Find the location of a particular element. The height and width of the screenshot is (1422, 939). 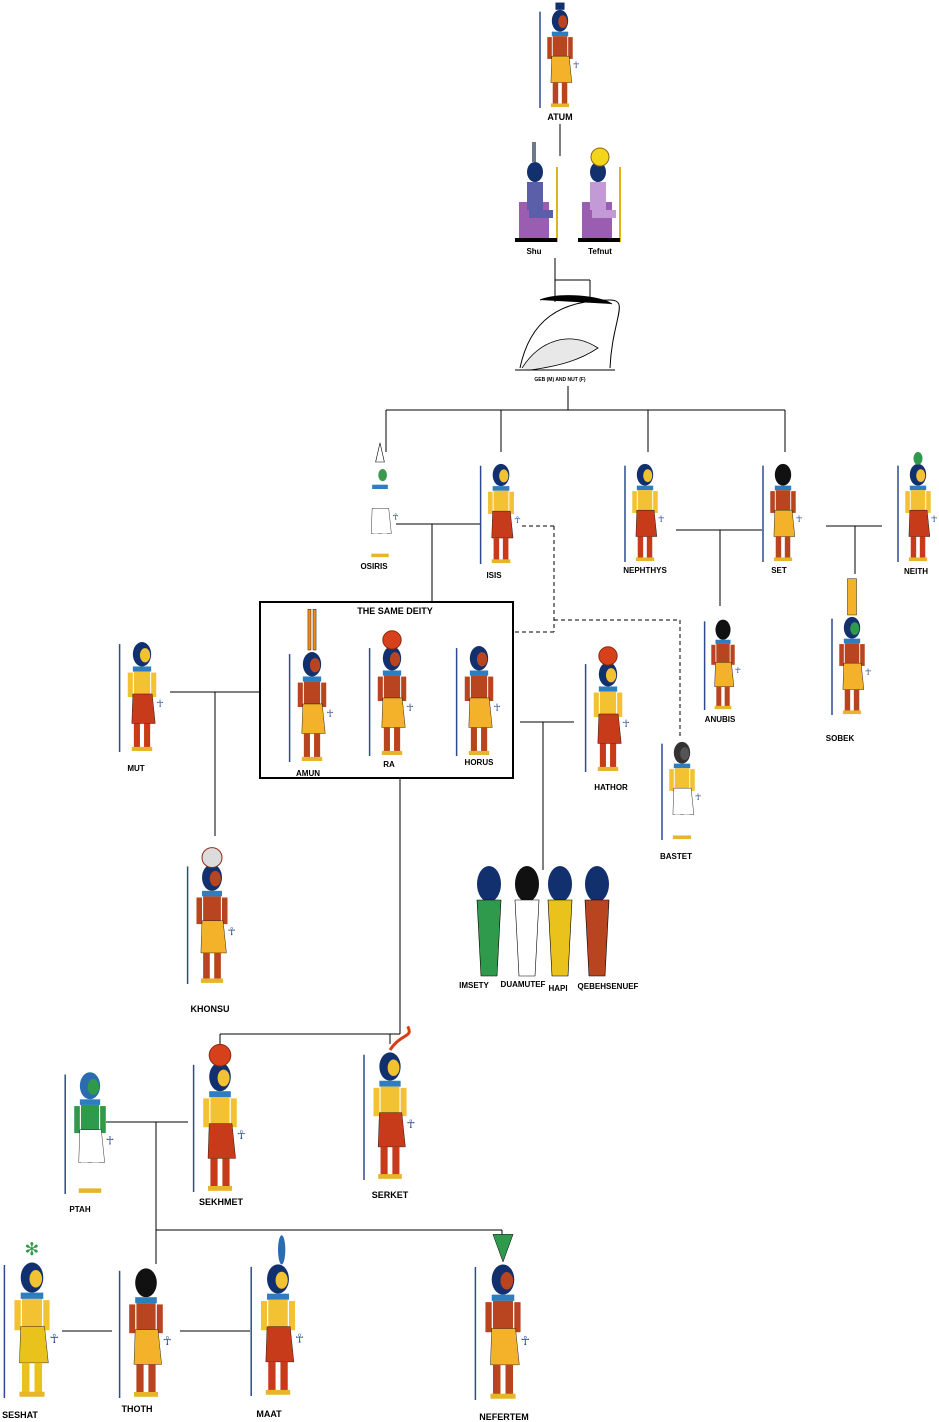

label-shu: Shu is located at coordinates (534, 251).